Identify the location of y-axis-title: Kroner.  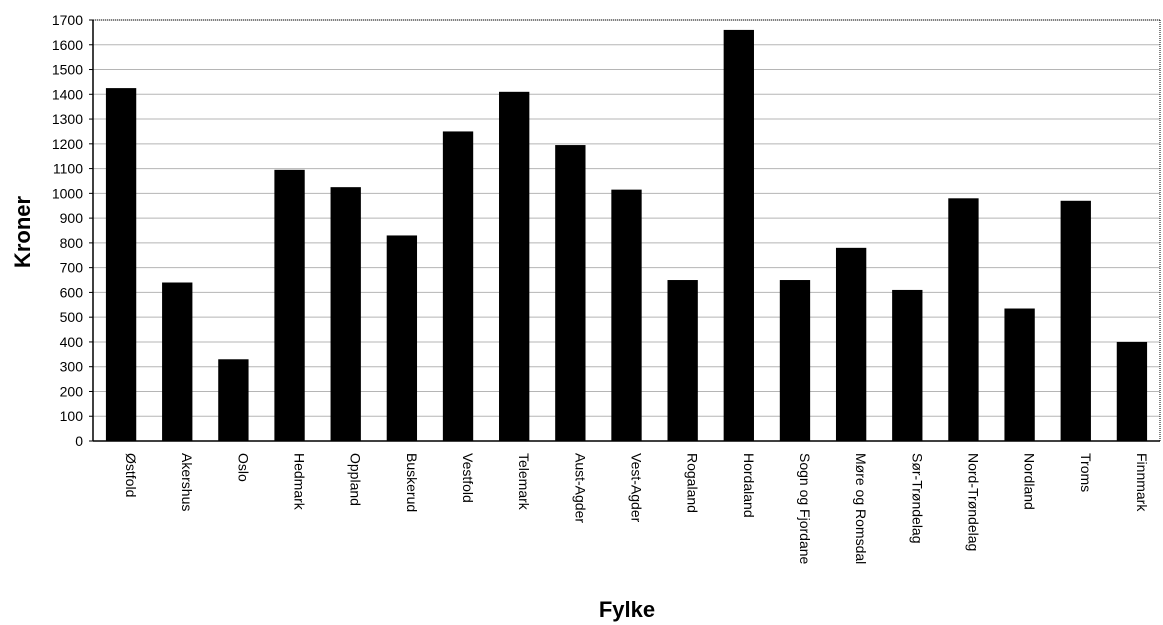
(22, 232).